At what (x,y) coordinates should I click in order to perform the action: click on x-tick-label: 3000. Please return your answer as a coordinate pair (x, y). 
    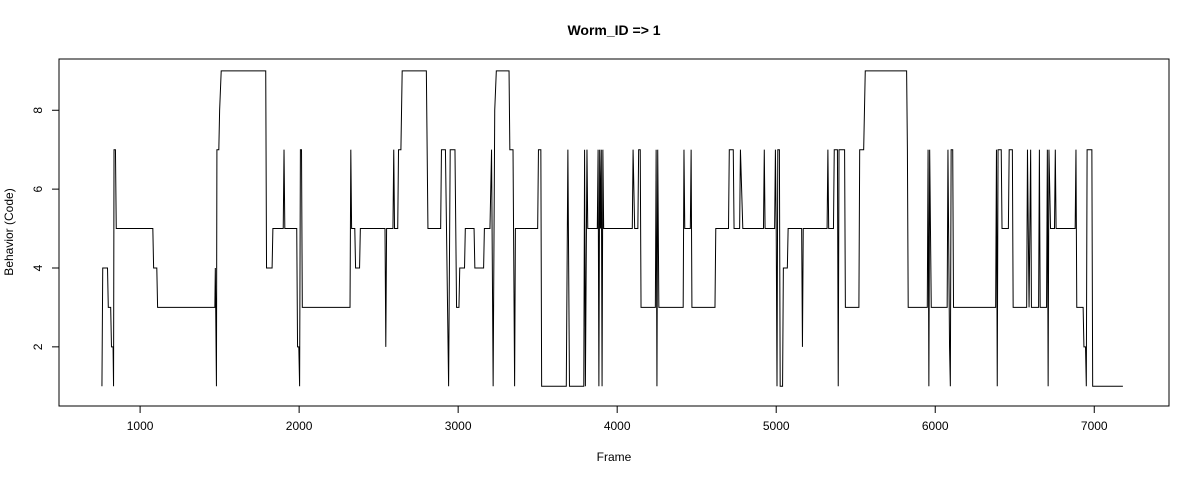
    Looking at the image, I should click on (458, 426).